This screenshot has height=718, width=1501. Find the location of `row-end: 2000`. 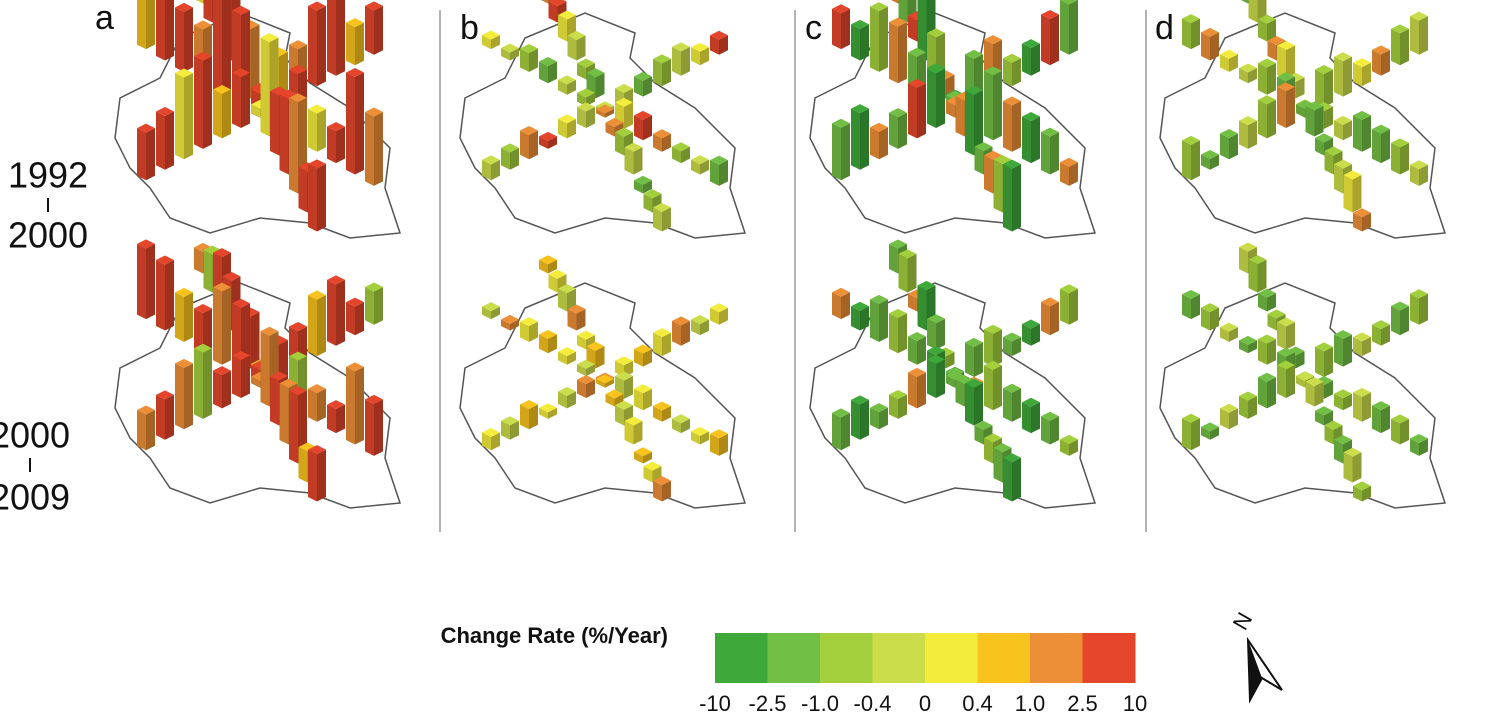

row-end: 2000 is located at coordinates (48, 235).